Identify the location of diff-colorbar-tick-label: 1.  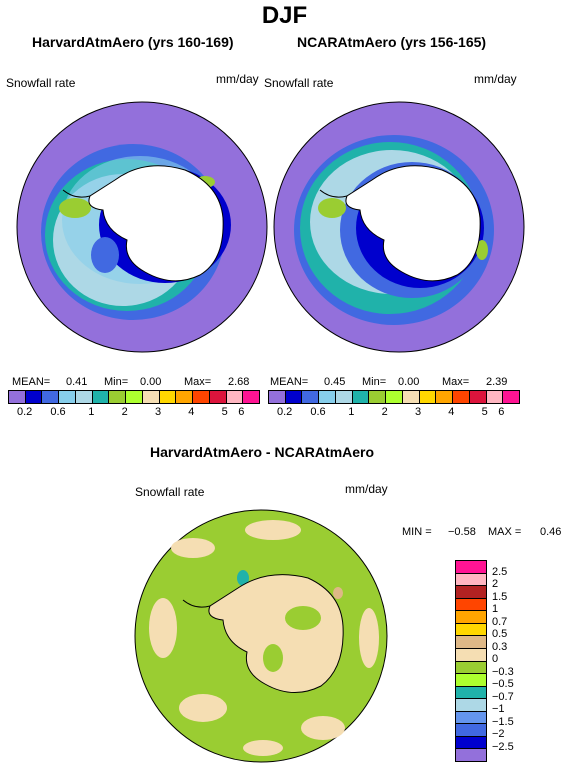
(495, 609).